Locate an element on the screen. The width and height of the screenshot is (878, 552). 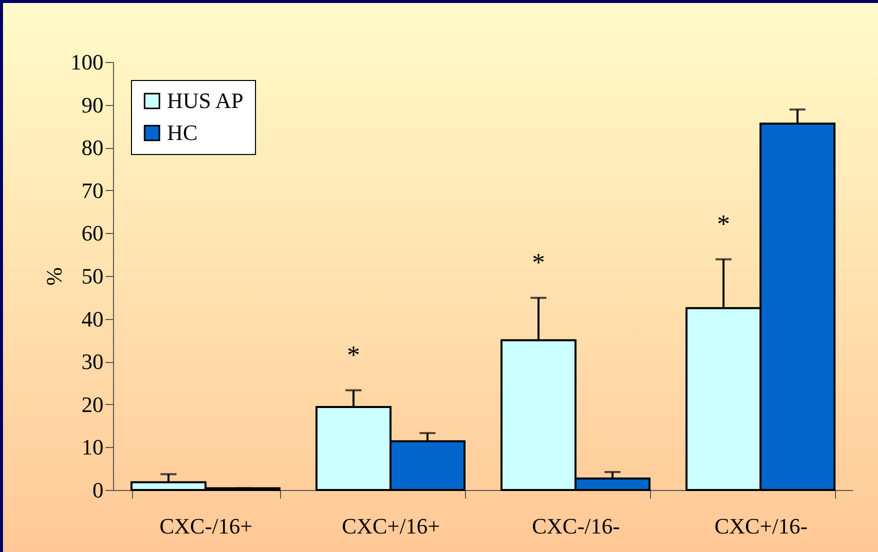
y-tick-label: 30 is located at coordinates (93, 361).